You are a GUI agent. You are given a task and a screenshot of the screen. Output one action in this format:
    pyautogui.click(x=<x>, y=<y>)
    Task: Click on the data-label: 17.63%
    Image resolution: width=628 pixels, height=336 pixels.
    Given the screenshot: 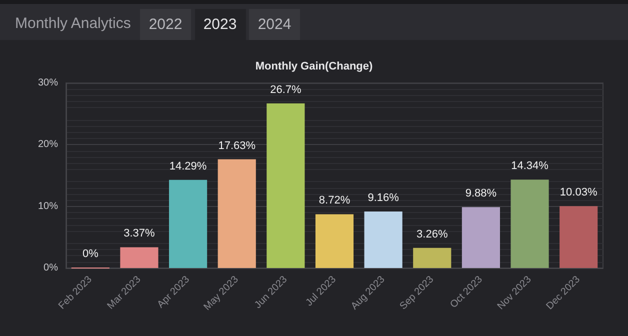 What is the action you would take?
    pyautogui.click(x=237, y=146)
    